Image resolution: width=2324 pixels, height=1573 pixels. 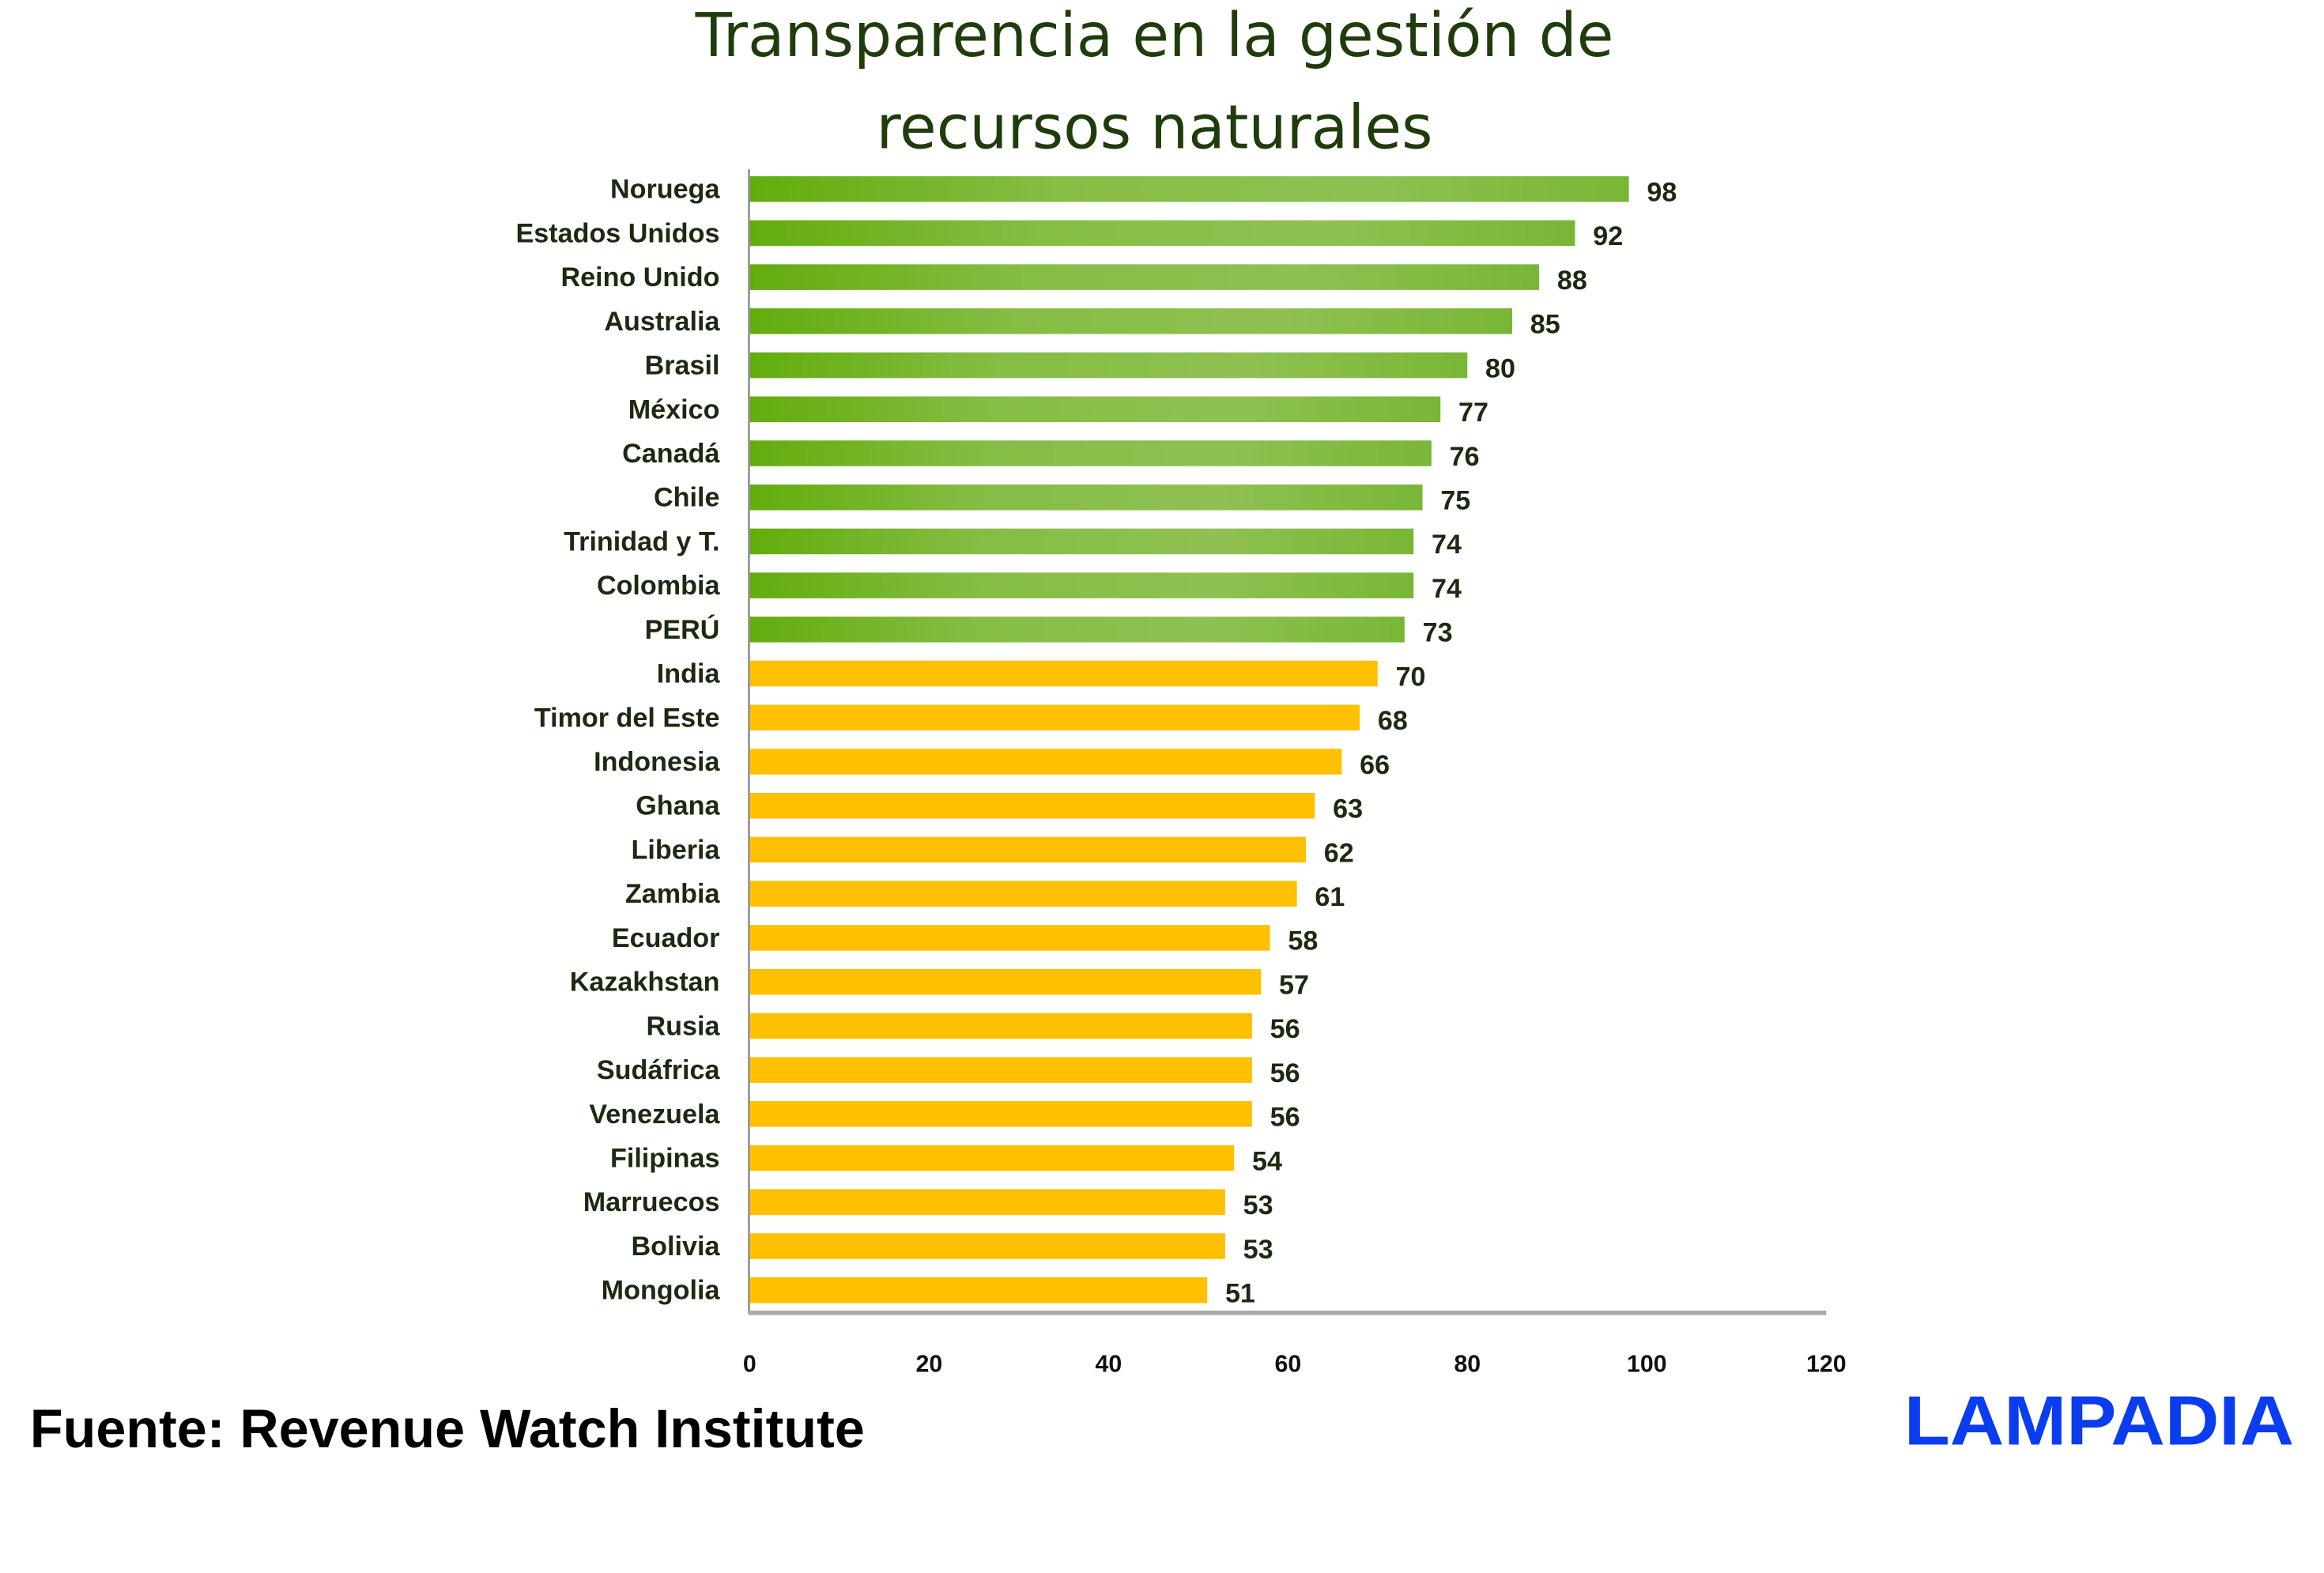 What do you see at coordinates (1467, 1364) in the screenshot?
I see `x-tick-label: 80` at bounding box center [1467, 1364].